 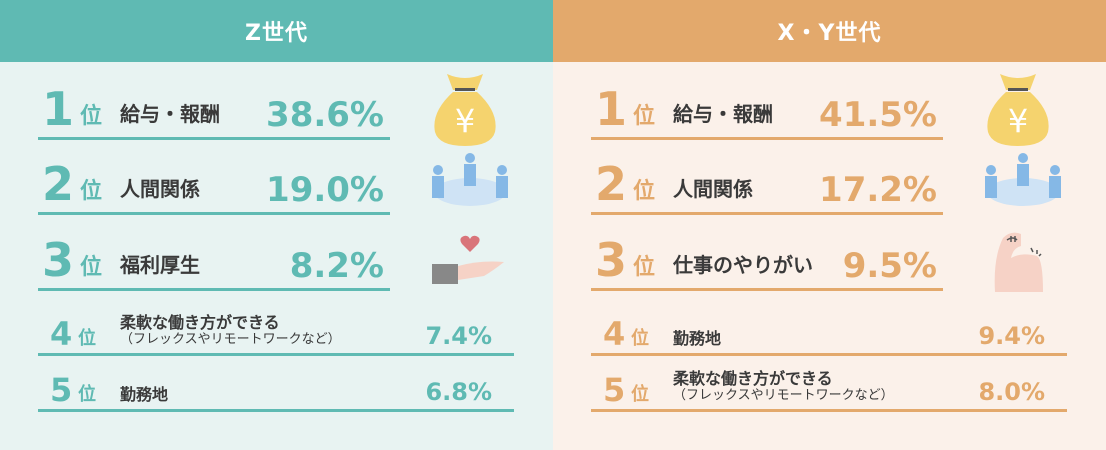 I want to click on panel-title: Z世代, so click(x=276, y=31).